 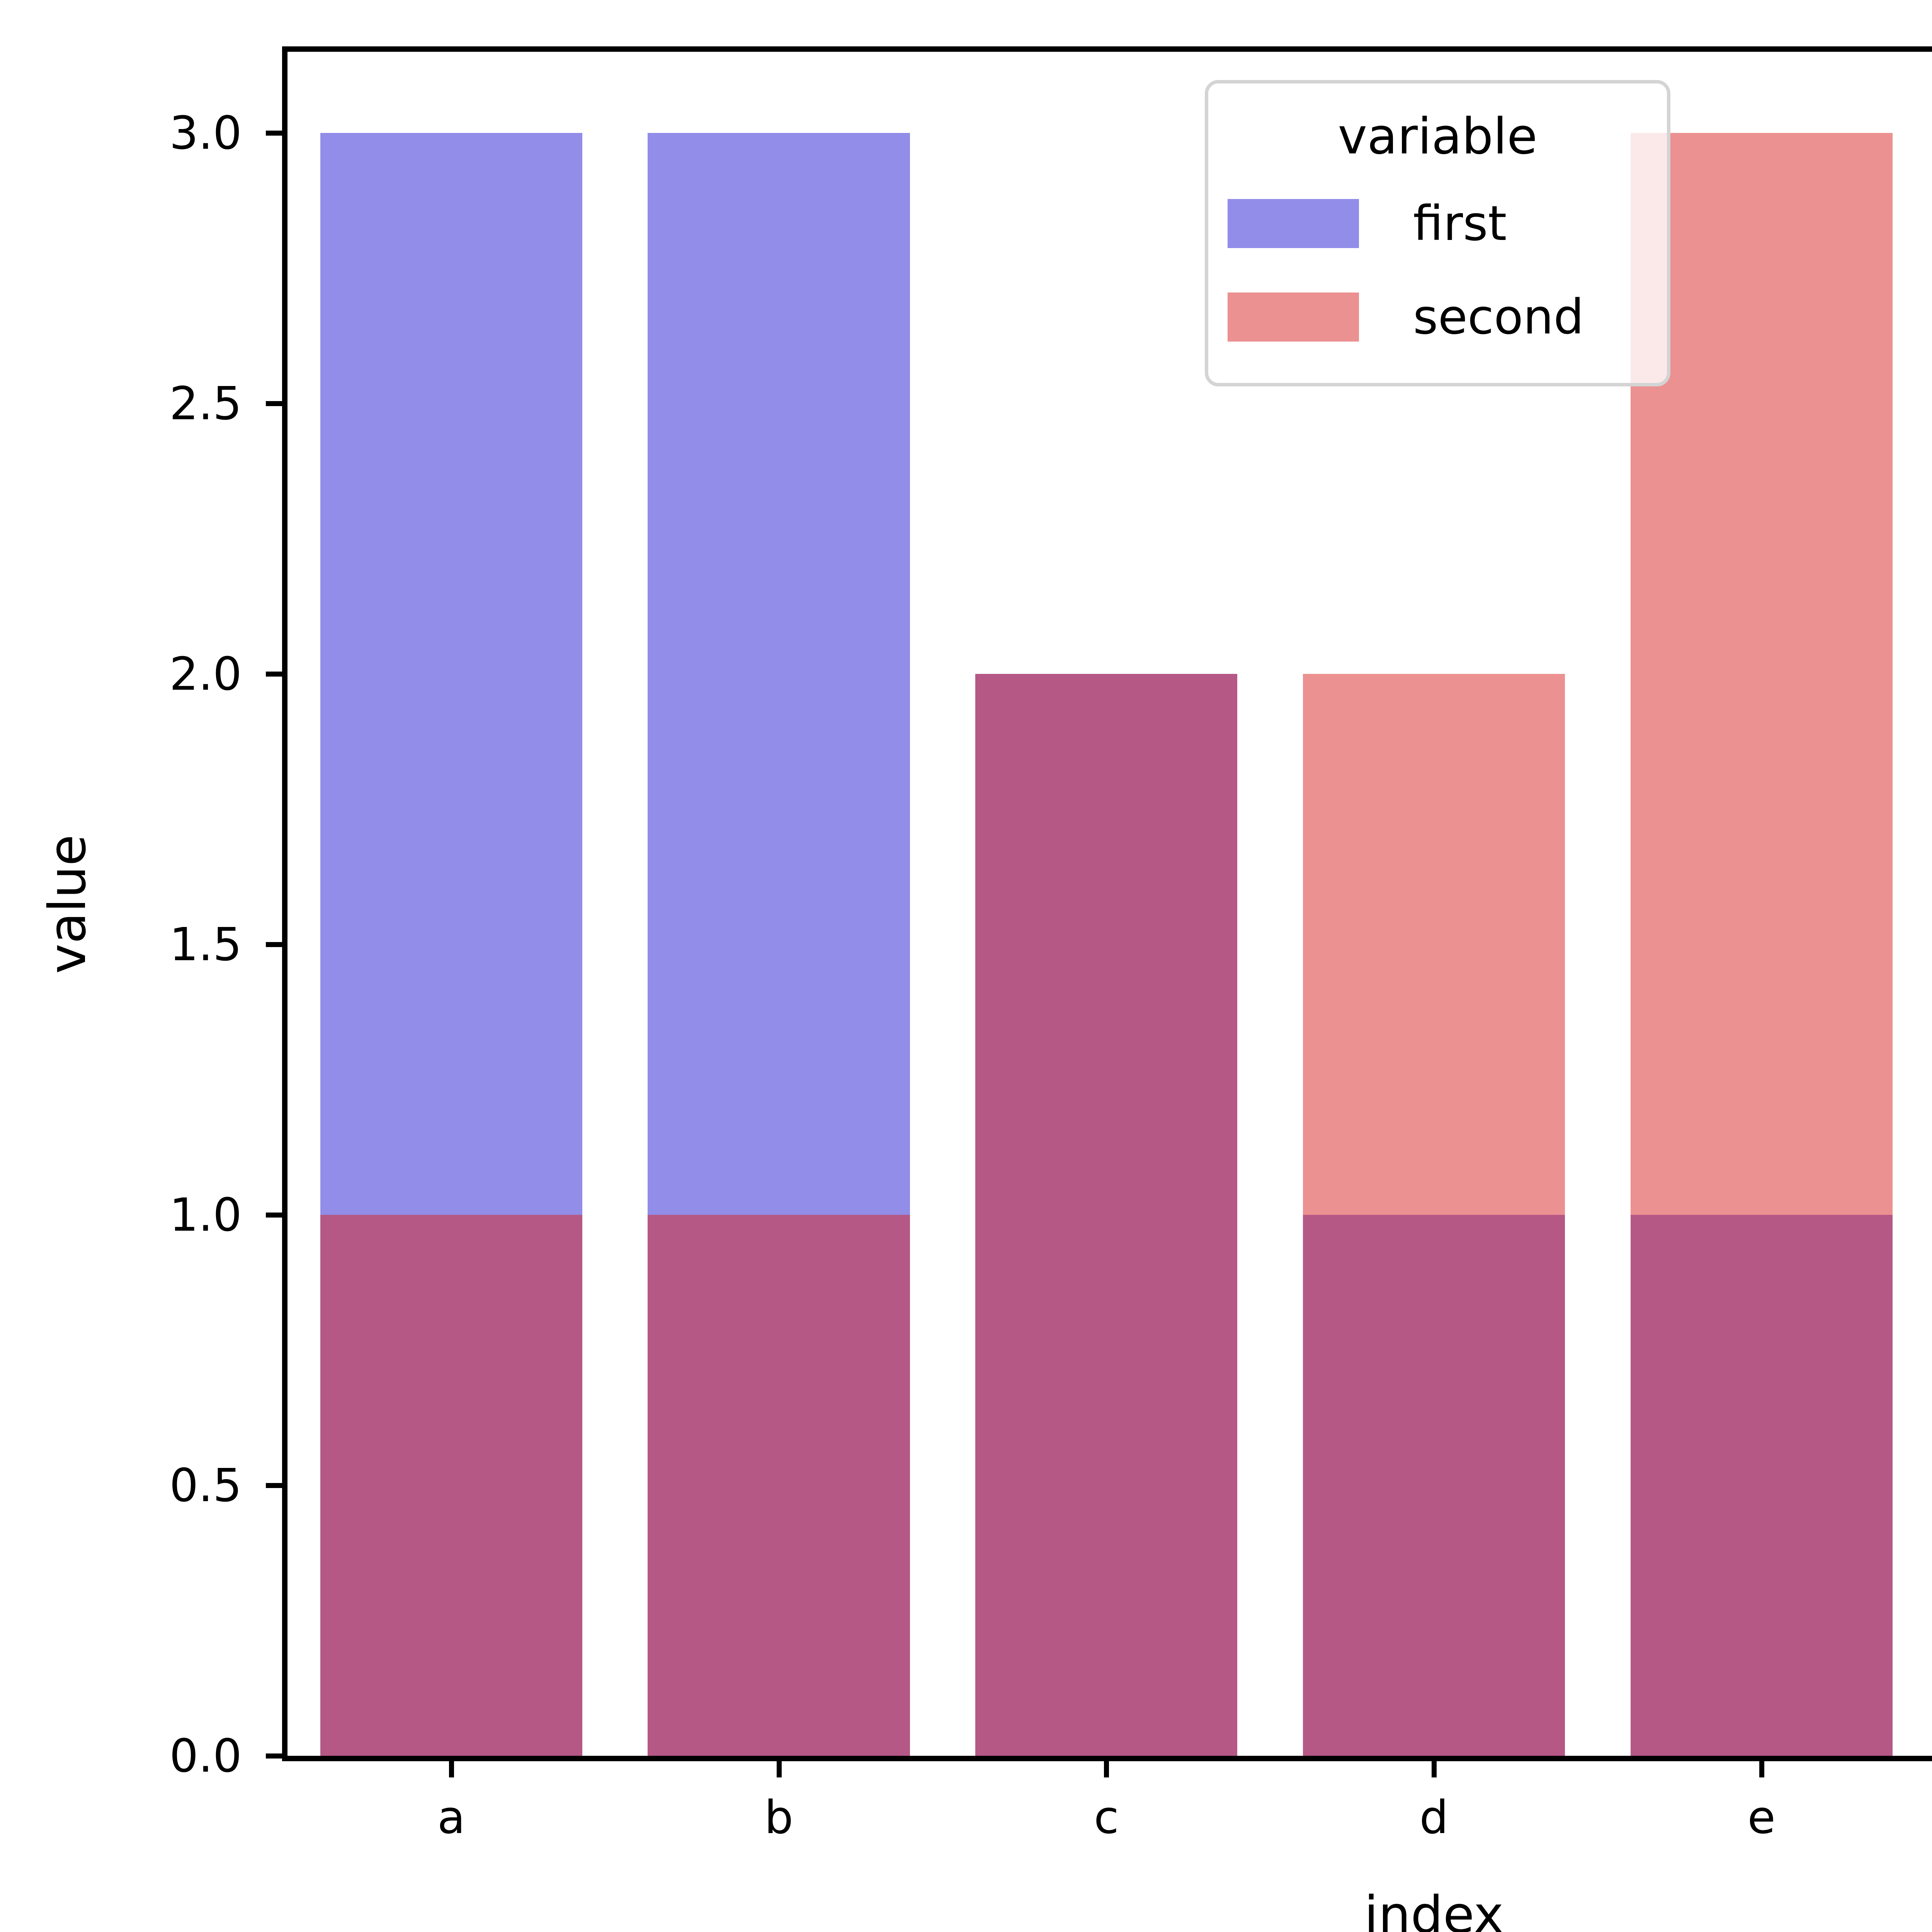 What do you see at coordinates (1761, 944) in the screenshot?
I see `bar-second-e` at bounding box center [1761, 944].